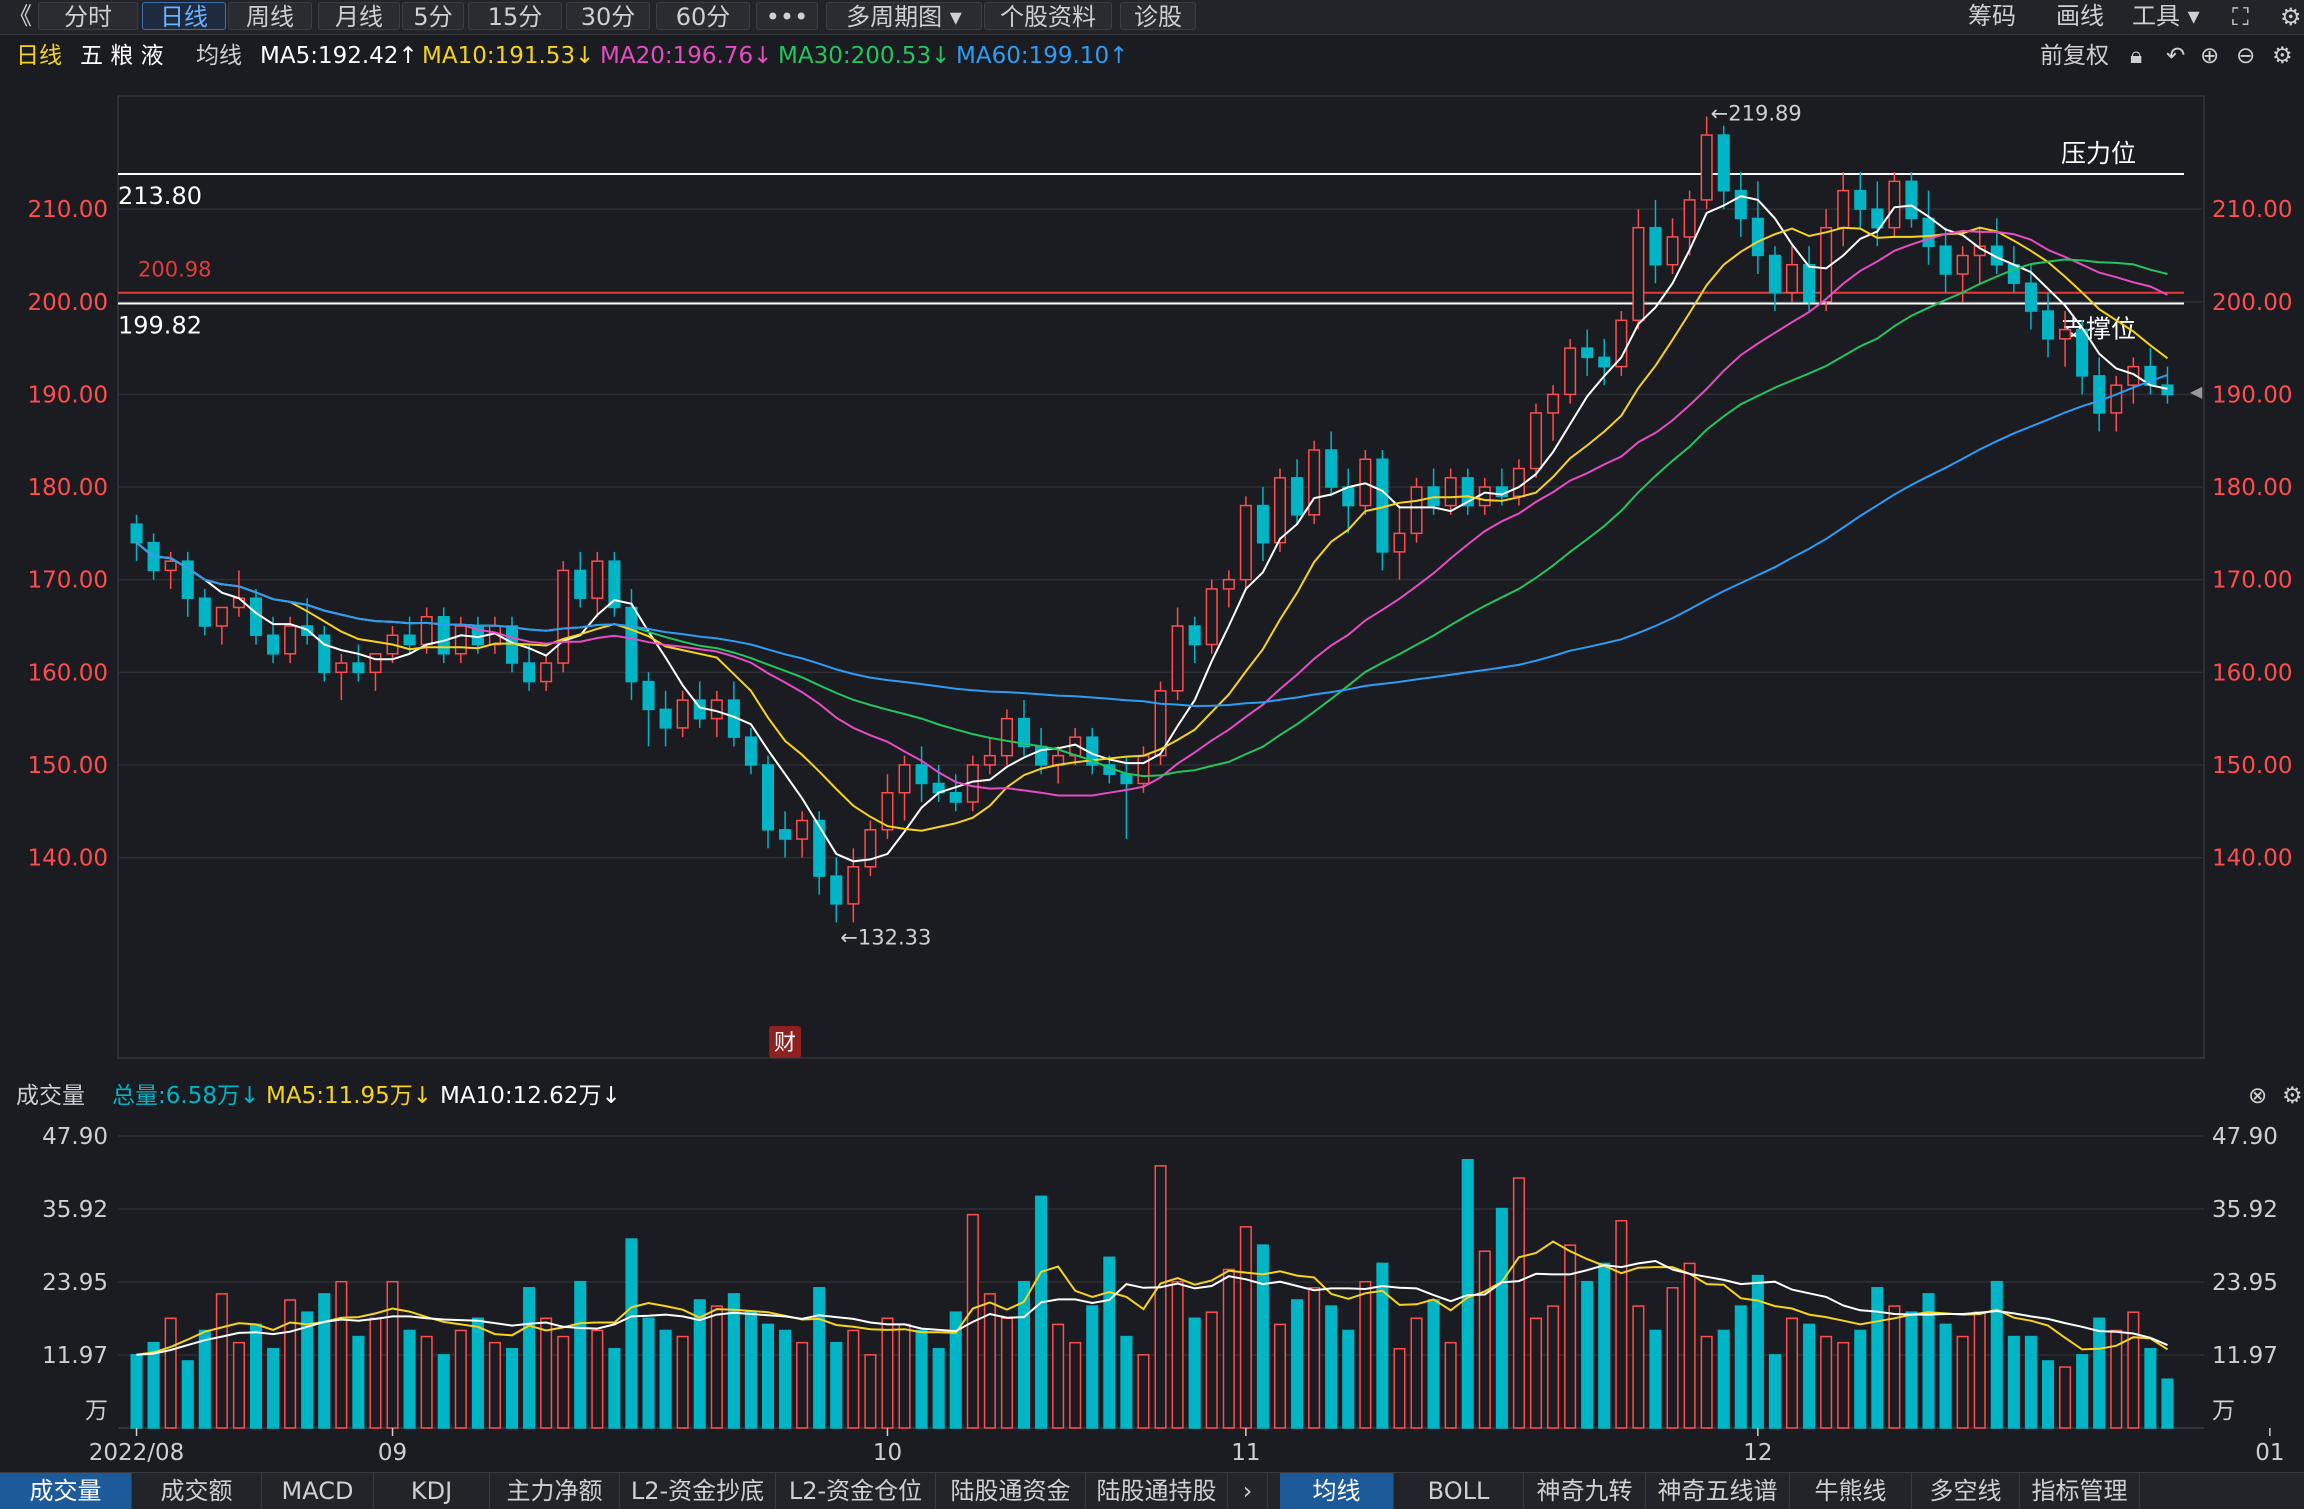 The image size is (2304, 1509). I want to click on period-tab: 月线, so click(359, 16).